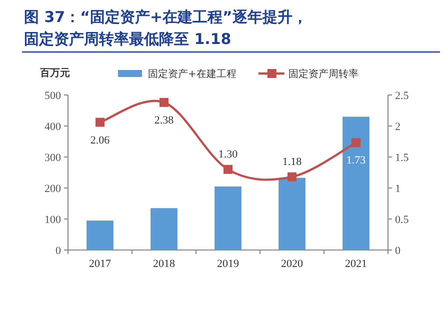 The image size is (443, 325). I want to click on x-tick-label: 2020, so click(292, 264).